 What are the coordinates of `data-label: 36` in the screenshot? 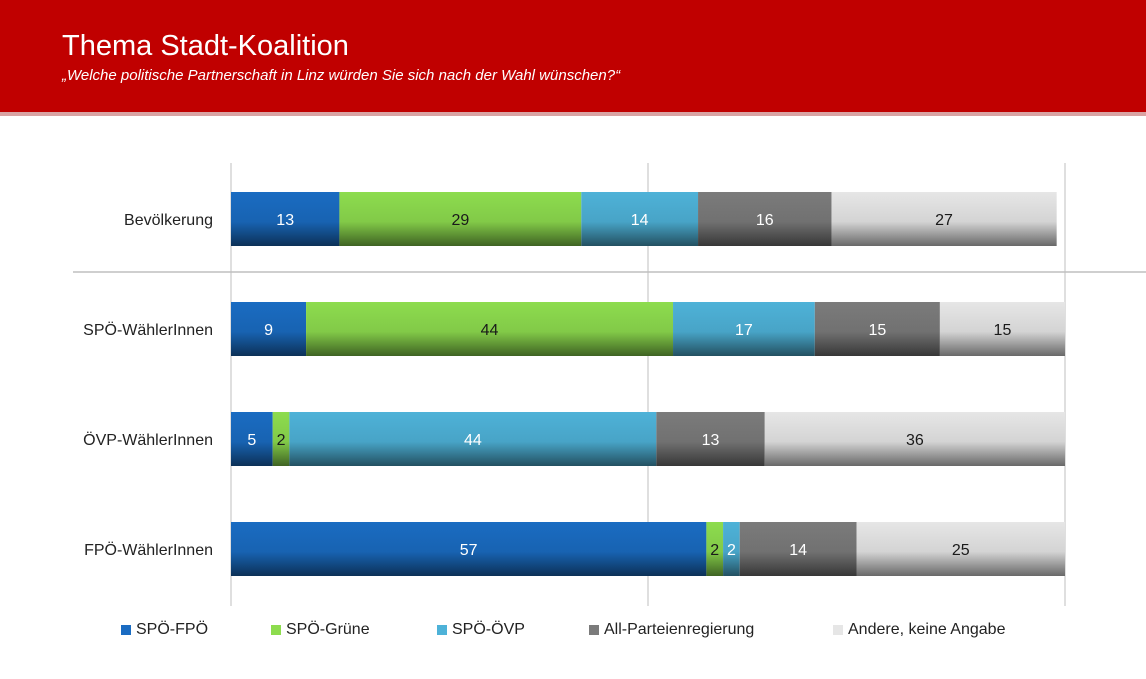 It's located at (915, 440).